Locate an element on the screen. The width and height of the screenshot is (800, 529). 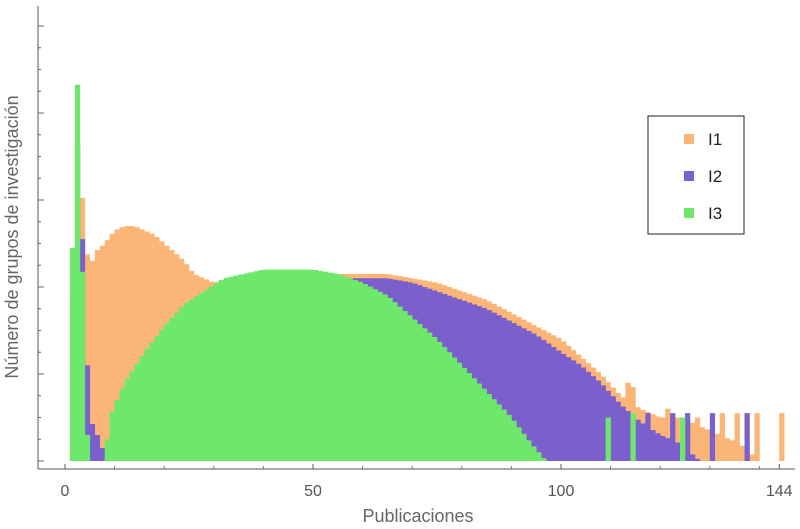
legend-box is located at coordinates (696, 175).